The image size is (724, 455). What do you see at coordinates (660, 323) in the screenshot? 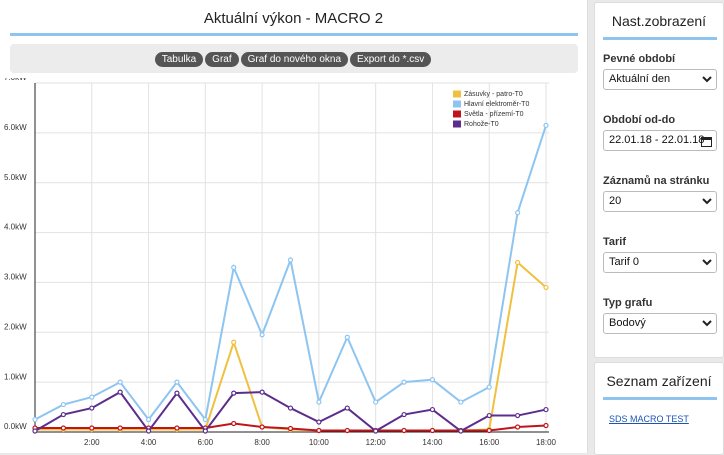
I see `select: Bodový` at bounding box center [660, 323].